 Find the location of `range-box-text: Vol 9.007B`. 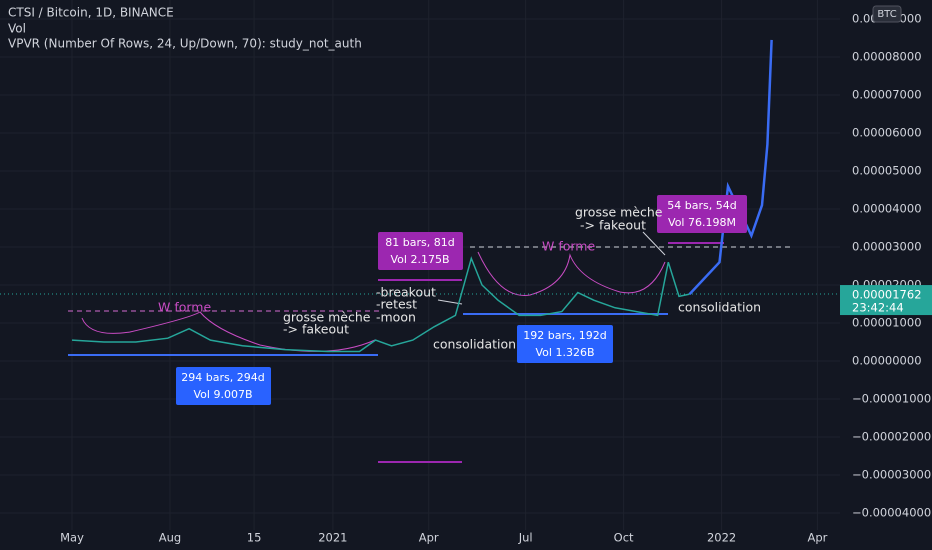

range-box-text: Vol 9.007B is located at coordinates (223, 394).